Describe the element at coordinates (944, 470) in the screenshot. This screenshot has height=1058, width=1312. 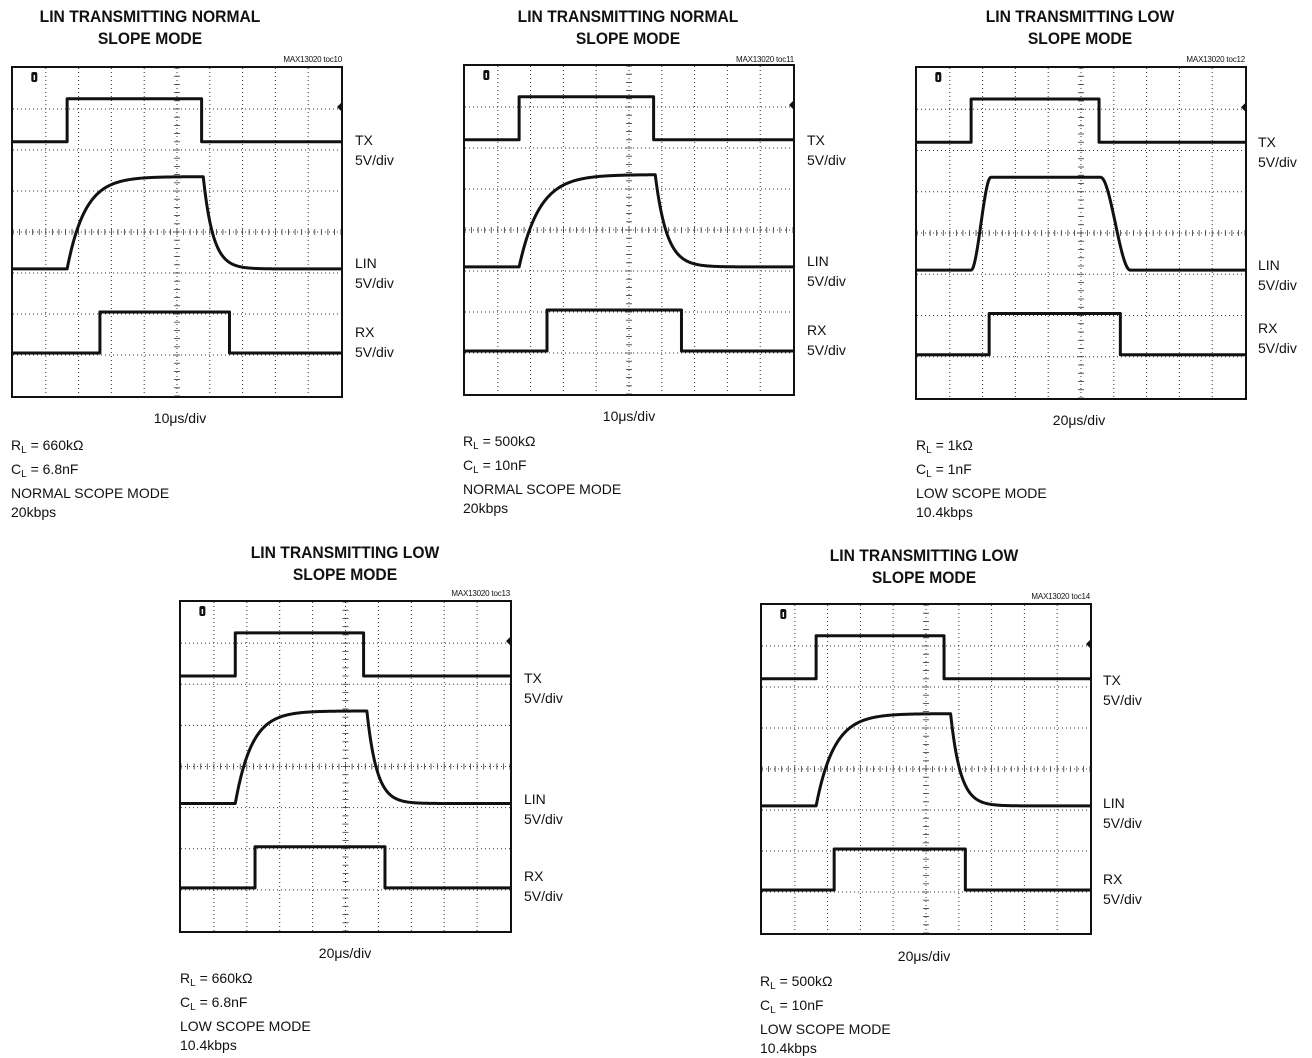
I see `load-capacitance: CL = 1nF` at that location.